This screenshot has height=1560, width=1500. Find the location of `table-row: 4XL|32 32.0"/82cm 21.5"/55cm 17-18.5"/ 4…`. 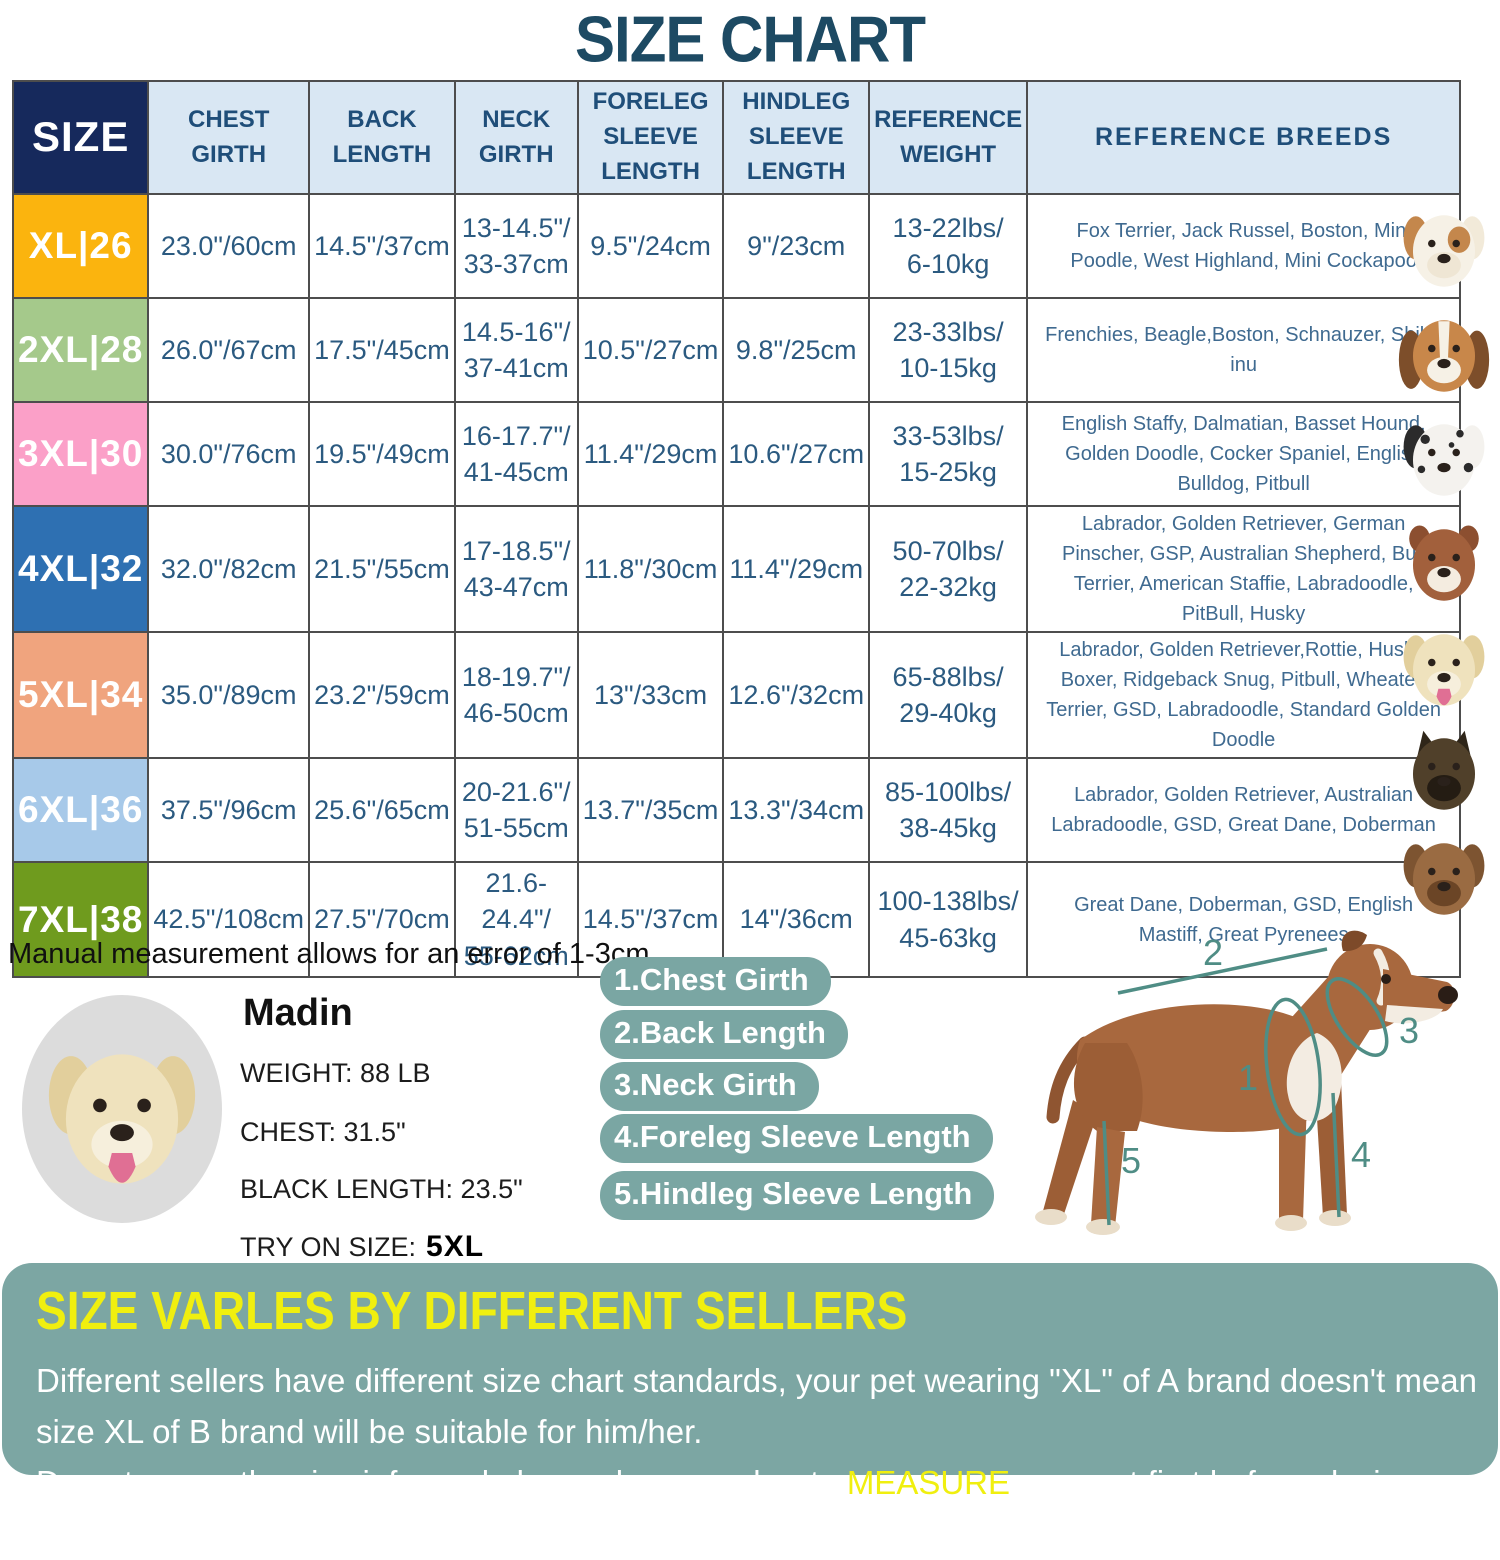

table-row: 4XL|32 32.0"/82cm 21.5"/55cm 17-18.5"/ 4… is located at coordinates (736, 569).